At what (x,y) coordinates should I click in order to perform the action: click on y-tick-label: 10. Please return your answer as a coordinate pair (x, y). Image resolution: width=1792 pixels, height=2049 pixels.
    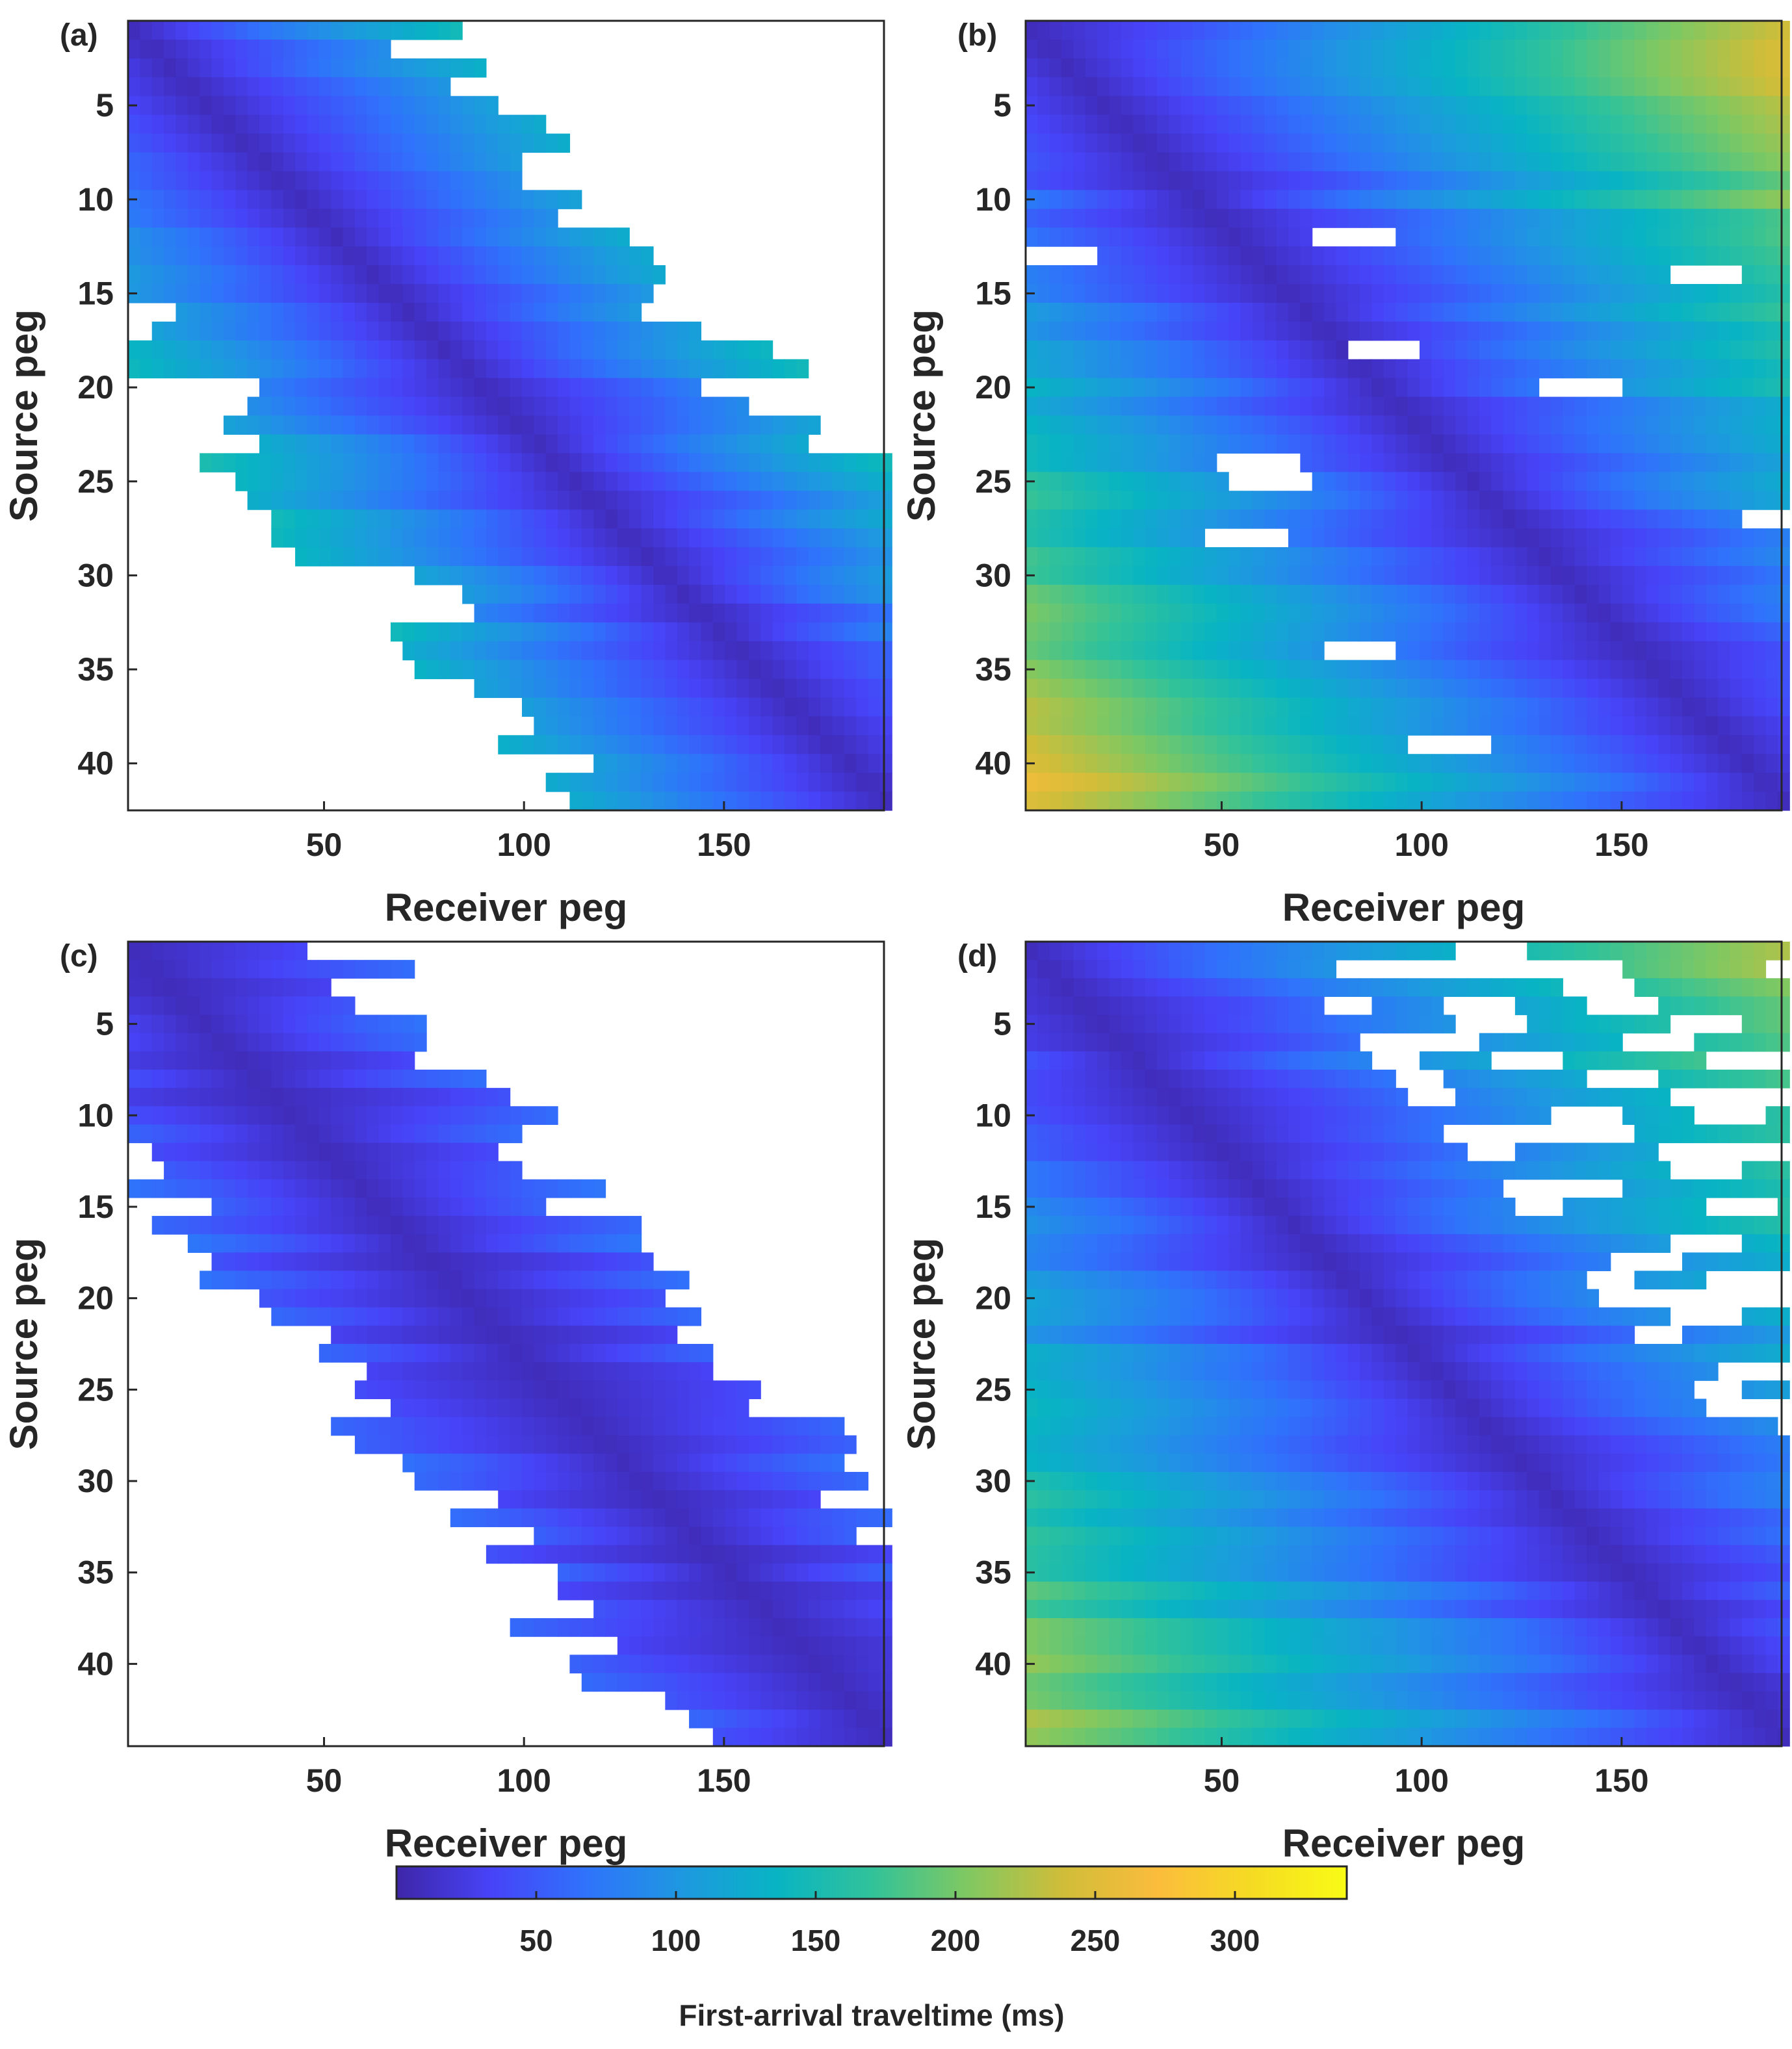
    Looking at the image, I should click on (993, 200).